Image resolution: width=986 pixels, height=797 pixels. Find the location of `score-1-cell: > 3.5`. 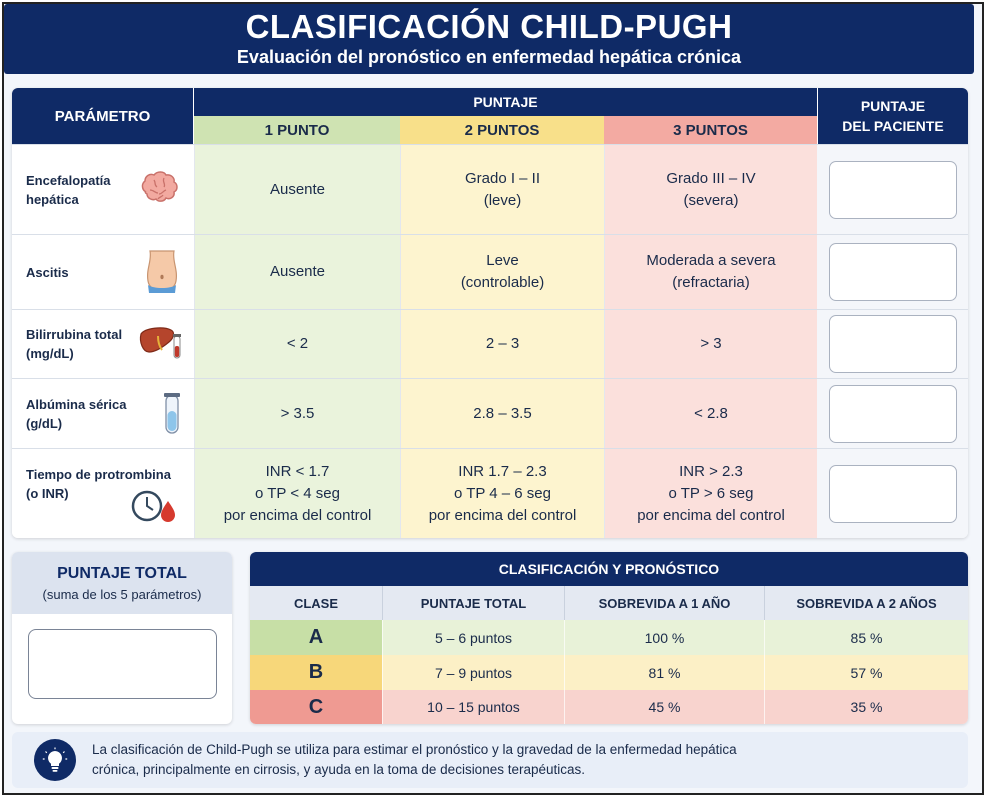

score-1-cell: > 3.5 is located at coordinates (297, 413).